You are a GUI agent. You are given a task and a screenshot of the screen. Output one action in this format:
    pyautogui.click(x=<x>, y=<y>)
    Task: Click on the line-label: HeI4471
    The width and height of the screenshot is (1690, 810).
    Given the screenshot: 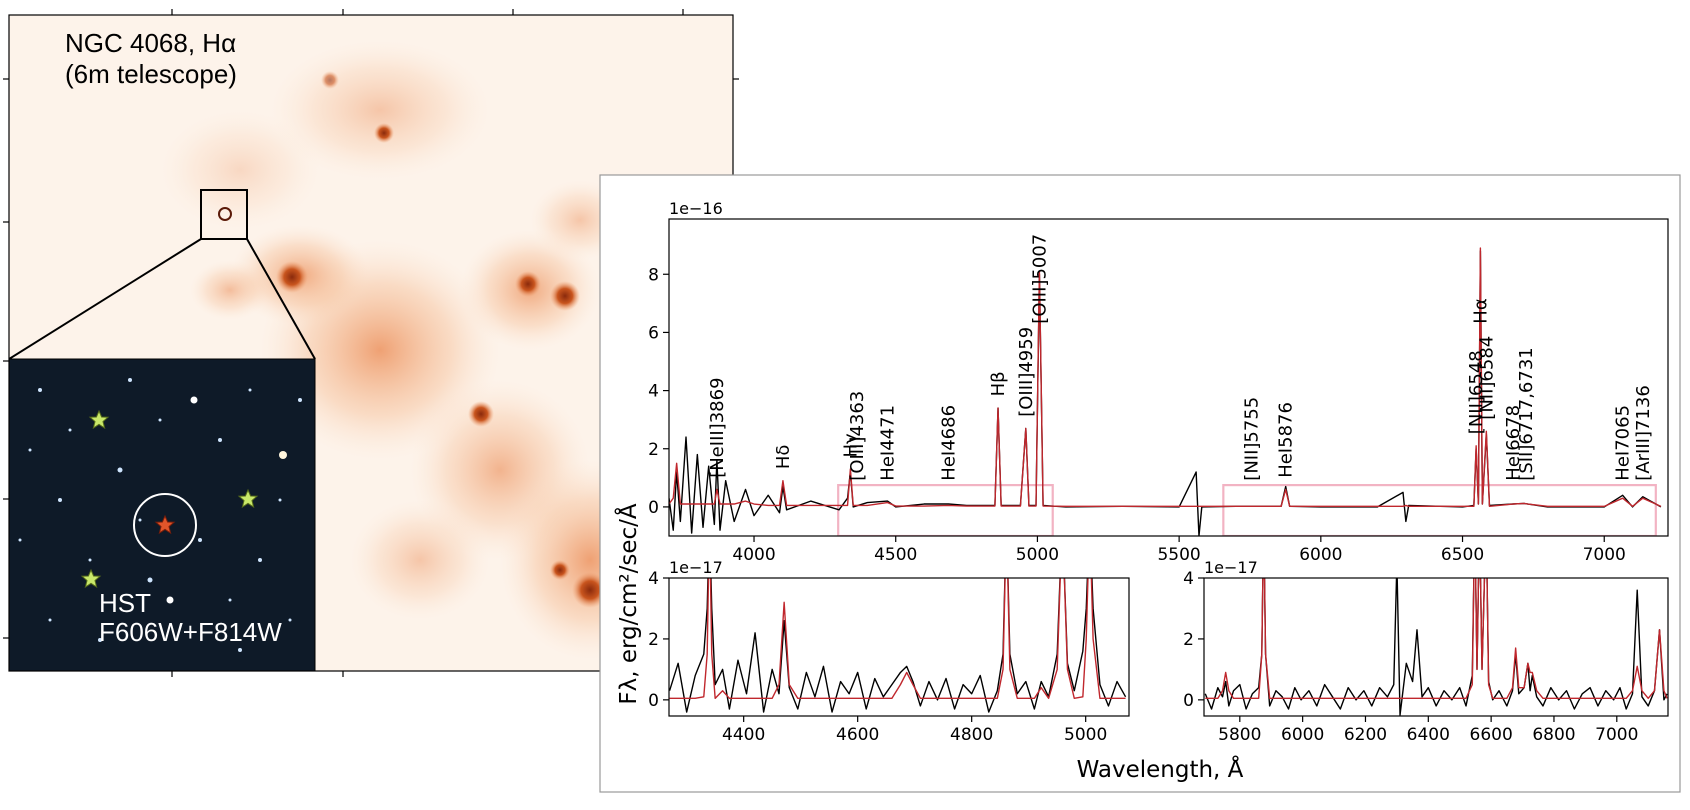 What is the action you would take?
    pyautogui.click(x=888, y=443)
    